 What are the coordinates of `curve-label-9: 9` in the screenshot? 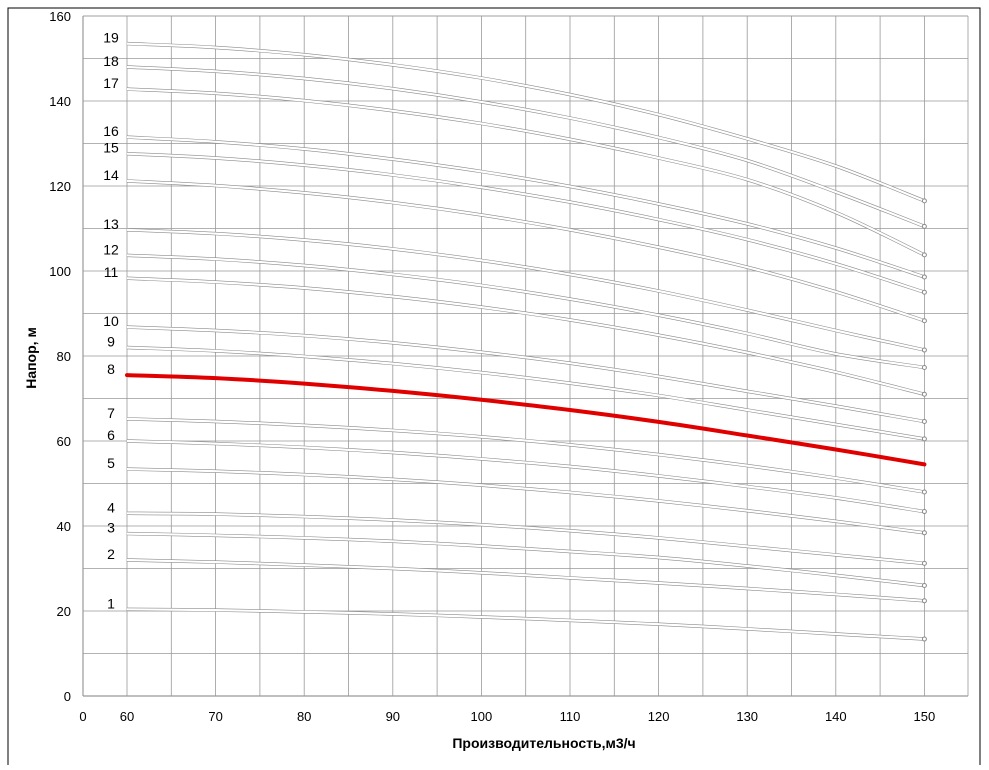 It's located at (111, 342).